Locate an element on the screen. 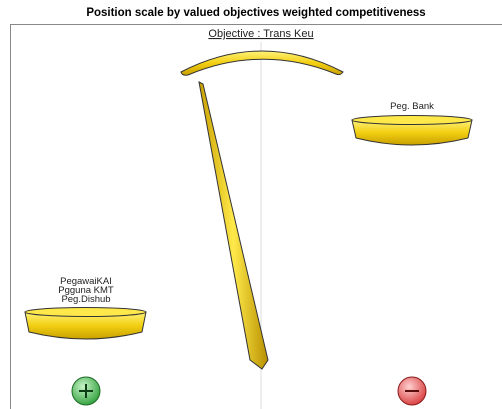 The width and height of the screenshot is (502, 409). left-pan-label: Pgguna KMT is located at coordinates (86, 290).